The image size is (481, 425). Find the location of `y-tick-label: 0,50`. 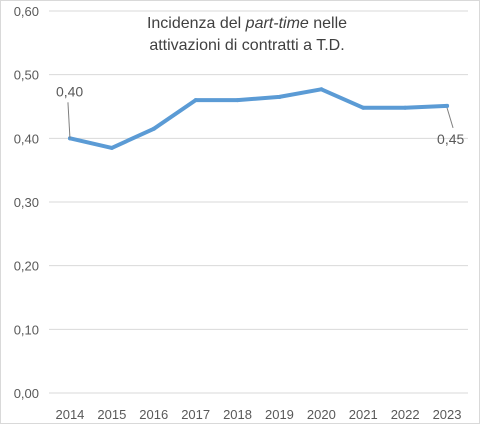

y-tick-label: 0,50 is located at coordinates (26, 75).